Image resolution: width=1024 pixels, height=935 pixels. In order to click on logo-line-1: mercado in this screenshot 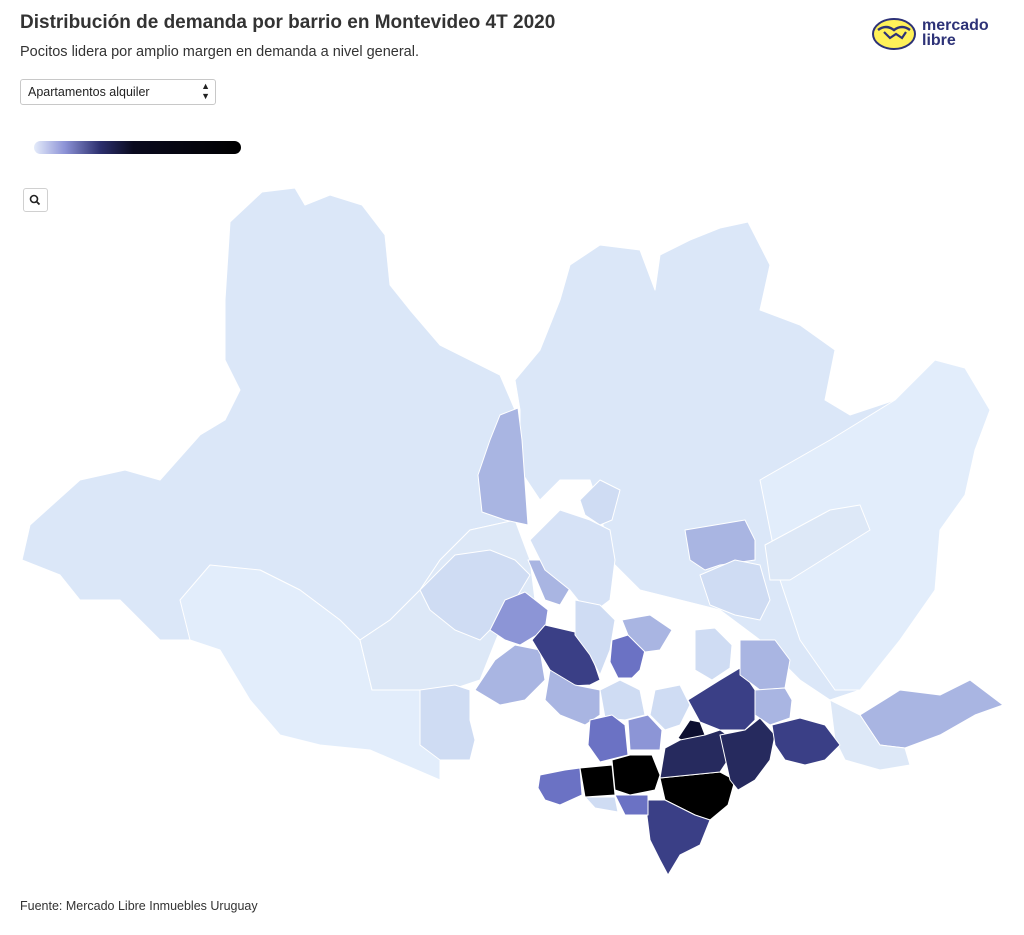, I will do `click(955, 25)`.